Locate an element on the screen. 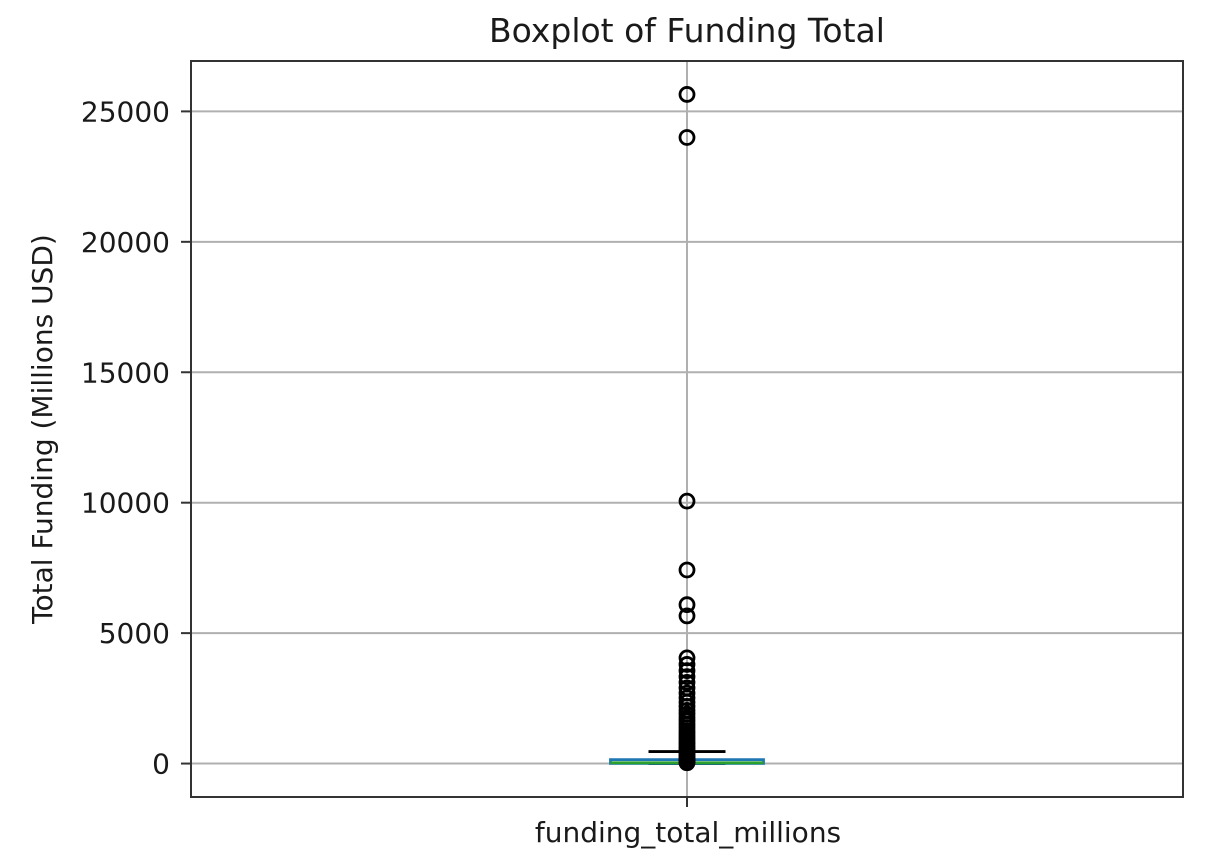 The width and height of the screenshot is (1214, 864). chart-title: Boxplot of Funding Total is located at coordinates (687, 30).